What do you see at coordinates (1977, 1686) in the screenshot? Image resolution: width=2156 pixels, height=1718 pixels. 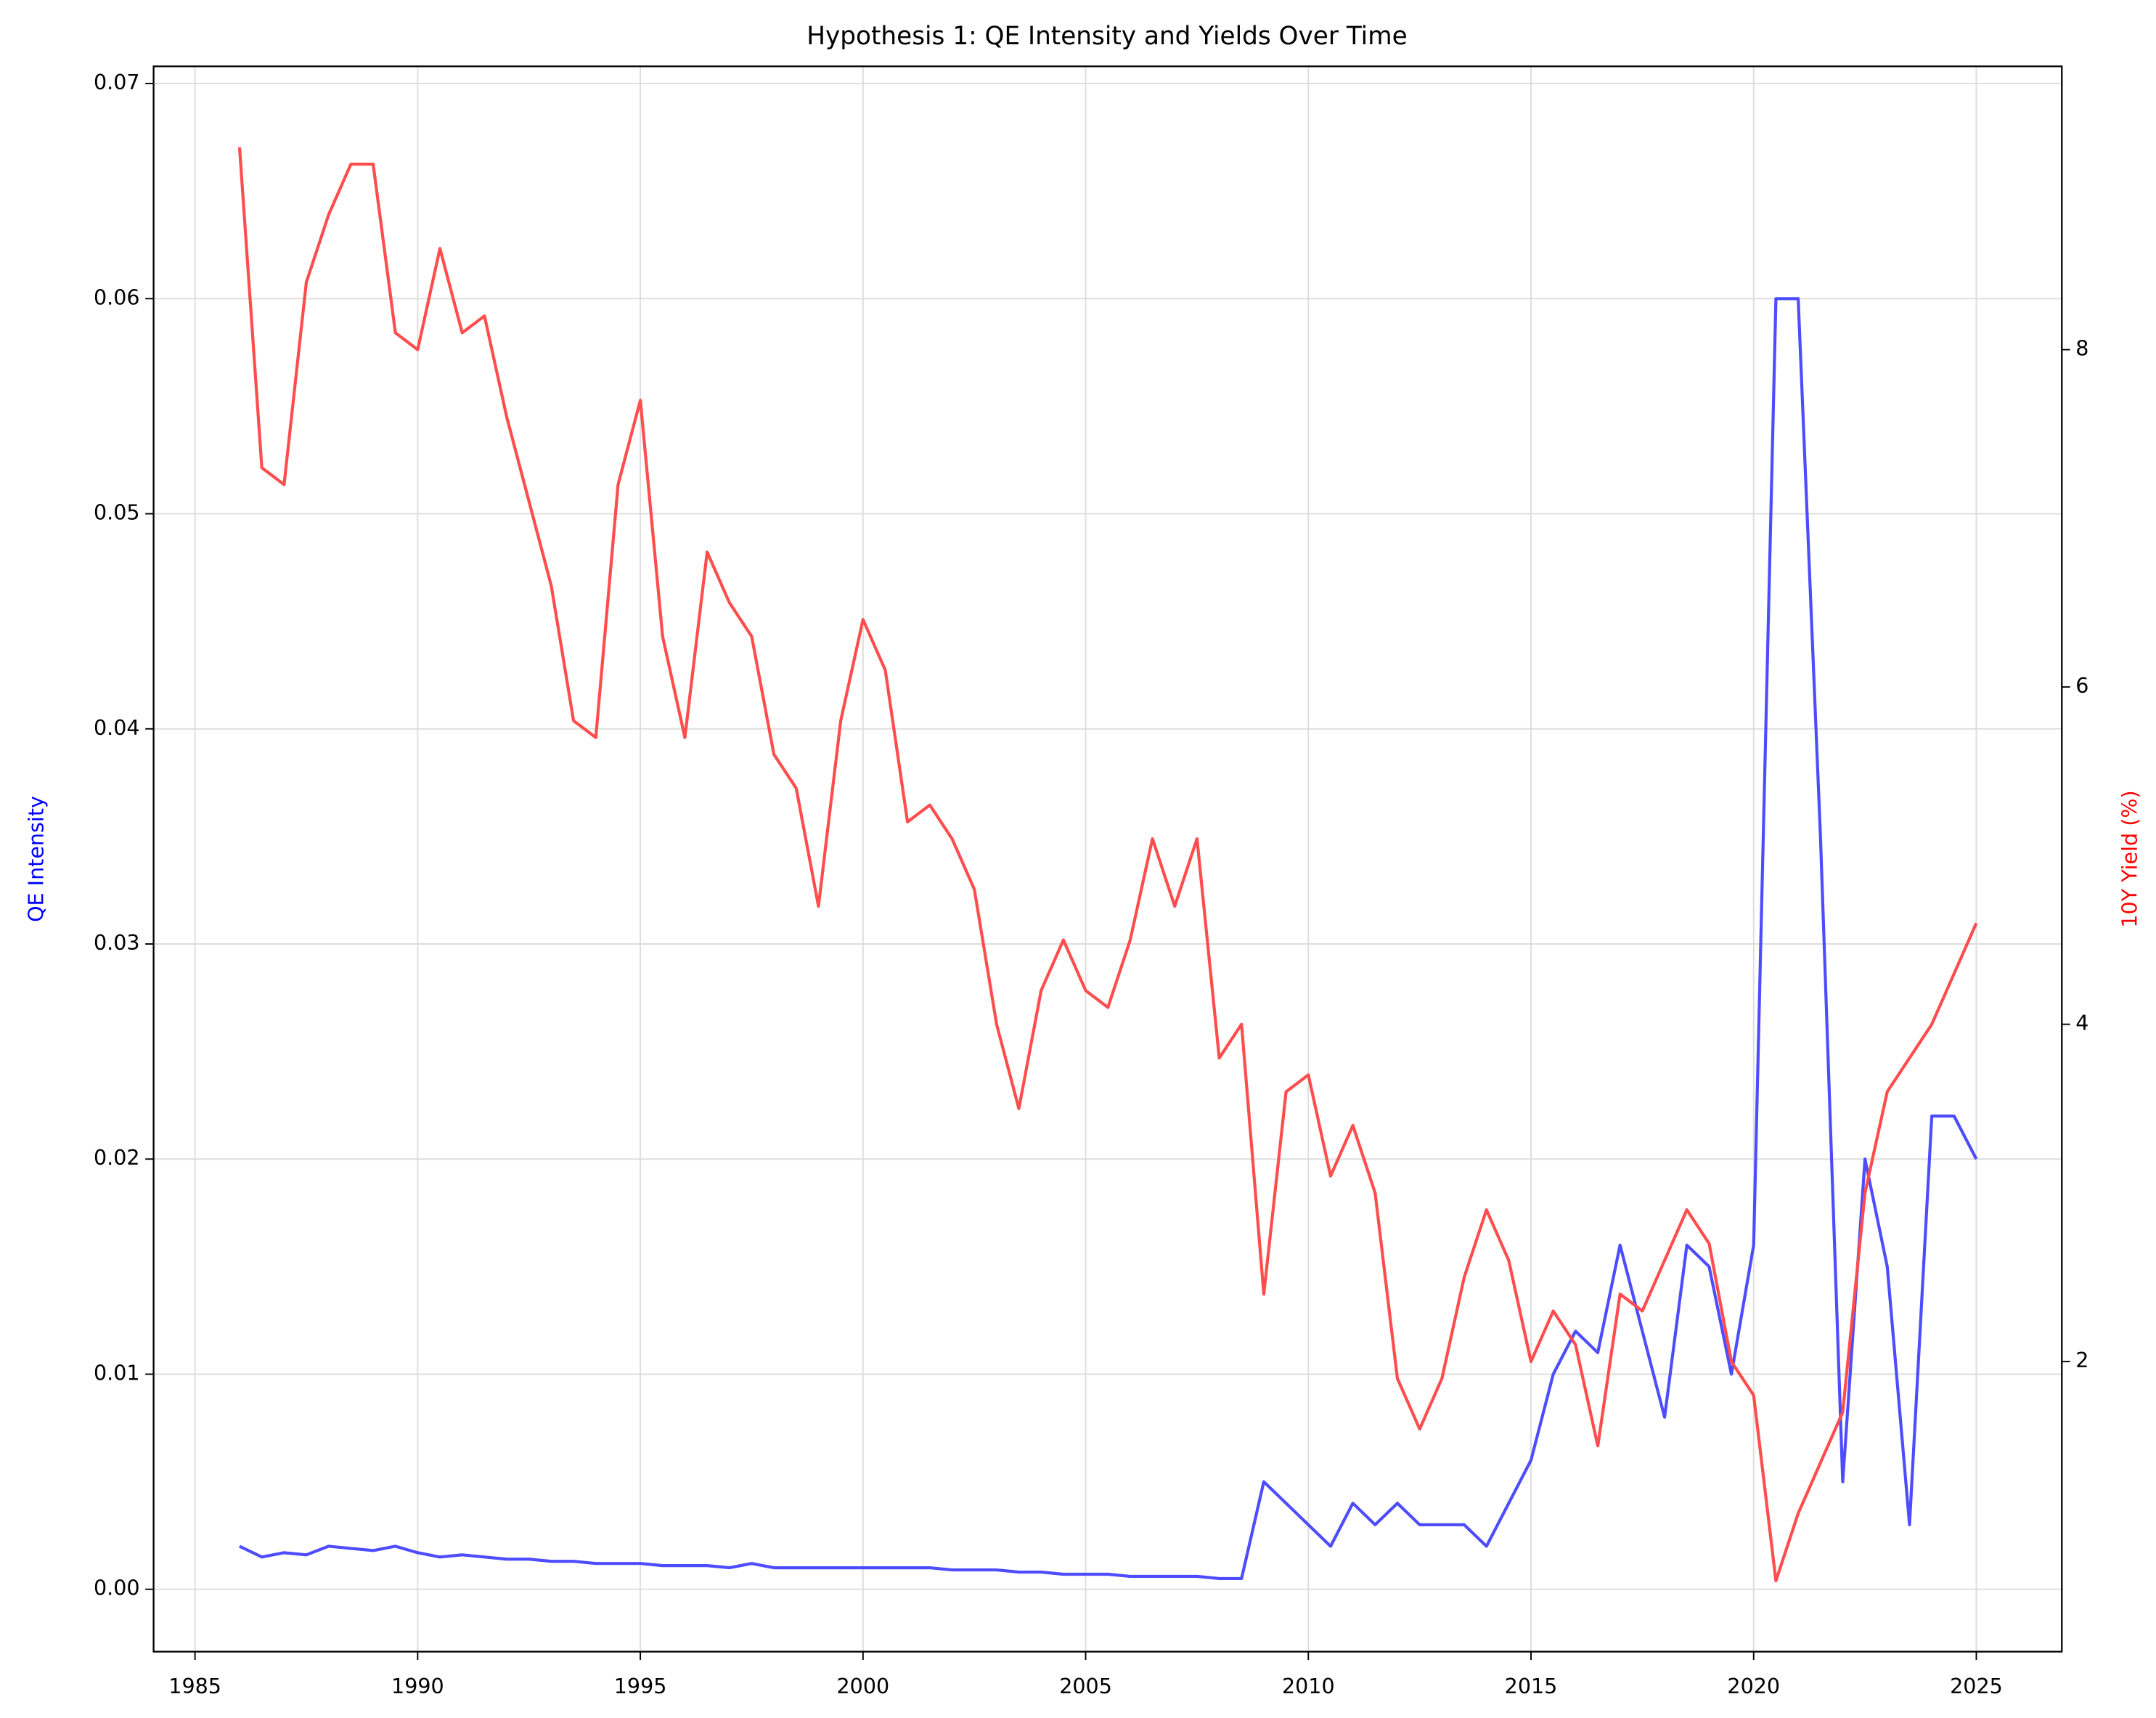 I see `x-tick-label: 2025` at bounding box center [1977, 1686].